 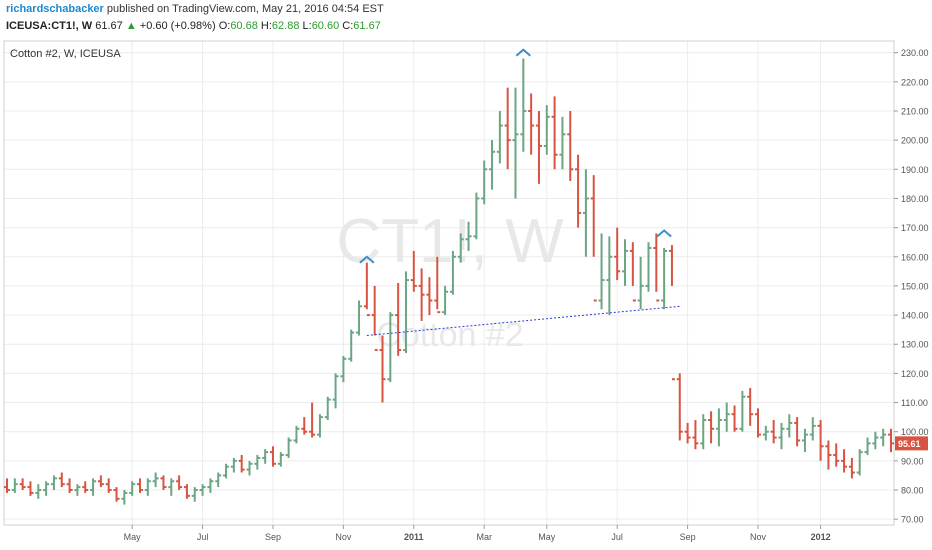 I want to click on x-tick-label: 2012, so click(x=821, y=537).